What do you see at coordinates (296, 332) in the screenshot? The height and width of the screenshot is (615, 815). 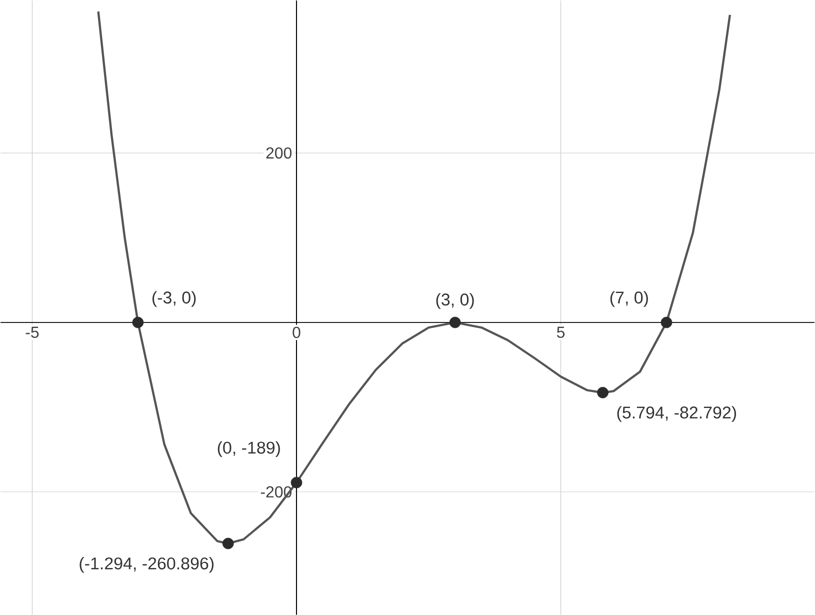 I see `x-tick-label: 0` at bounding box center [296, 332].